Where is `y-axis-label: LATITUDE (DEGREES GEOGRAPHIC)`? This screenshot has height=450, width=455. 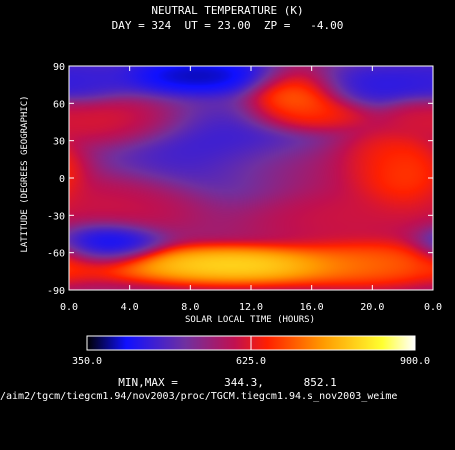 y-axis-label: LATITUDE (DEGREES GEOGRAPHIC) is located at coordinates (25, 174).